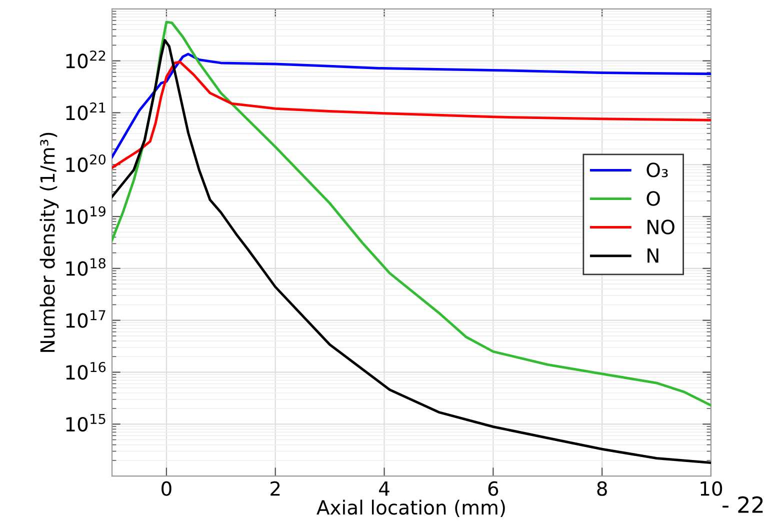 This screenshot has width=780, height=525. Describe the element at coordinates (653, 255) in the screenshot. I see `legend-label: N` at that location.